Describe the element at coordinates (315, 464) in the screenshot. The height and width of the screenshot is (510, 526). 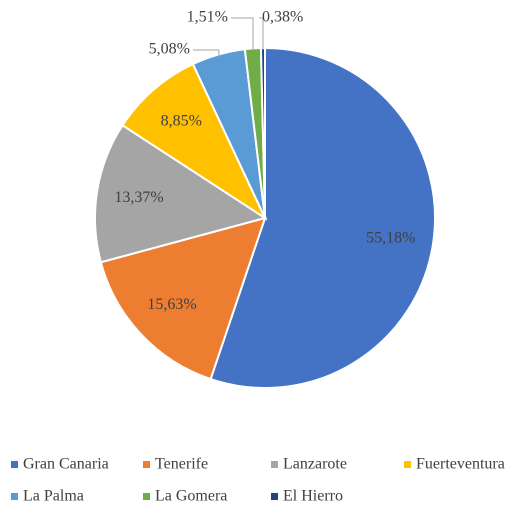
I see `legend-label: Lanzarote` at that location.